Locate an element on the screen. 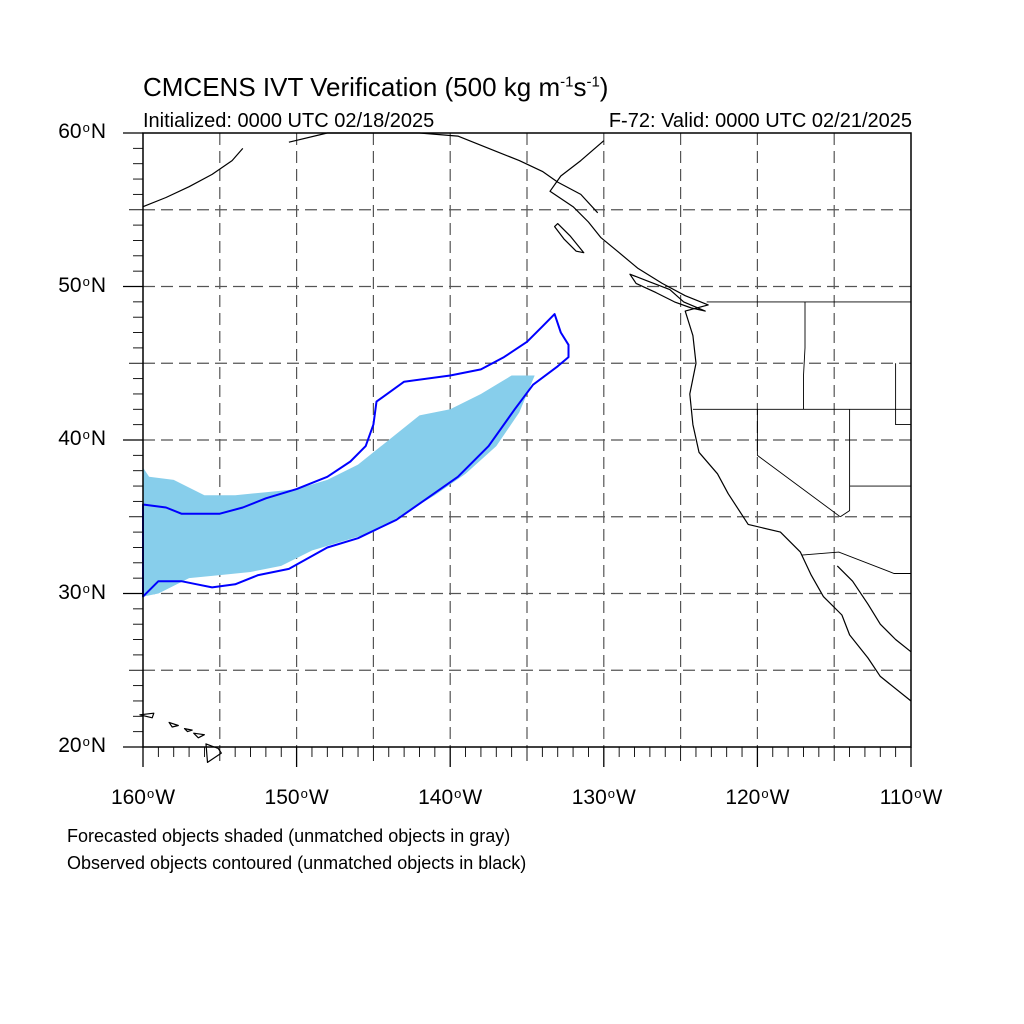 Image resolution: width=1024 pixels, height=1024 pixels. title-unit-s: s is located at coordinates (580, 87).